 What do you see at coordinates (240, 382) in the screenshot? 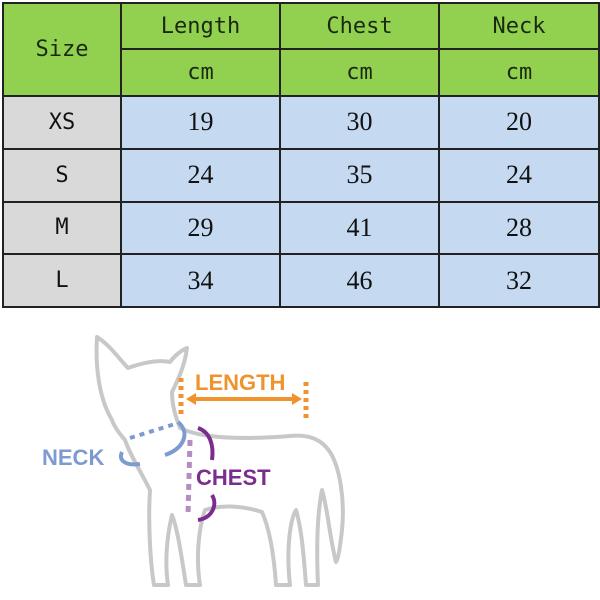
I see `length-label: LENGTH` at bounding box center [240, 382].